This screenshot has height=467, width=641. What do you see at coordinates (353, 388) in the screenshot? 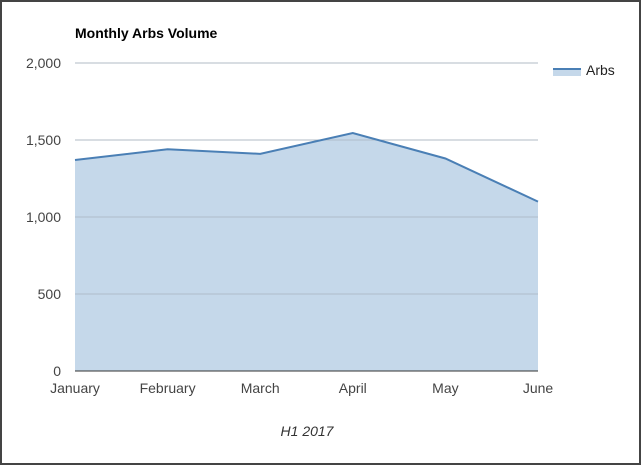
I see `x-tick-label: April` at bounding box center [353, 388].